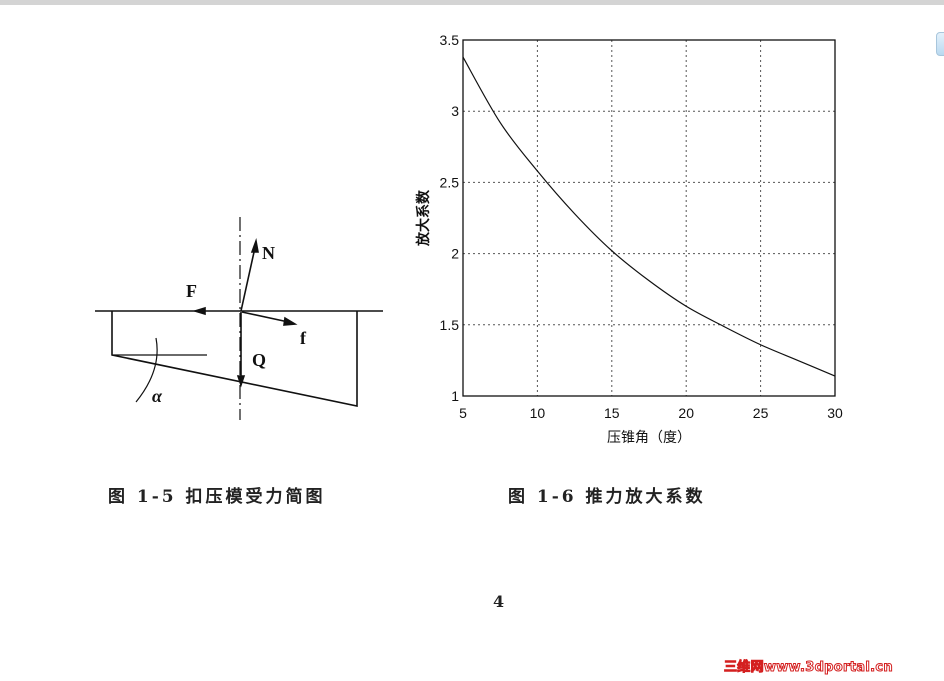  What do you see at coordinates (191, 291) in the screenshot?
I see `label-F: F` at bounding box center [191, 291].